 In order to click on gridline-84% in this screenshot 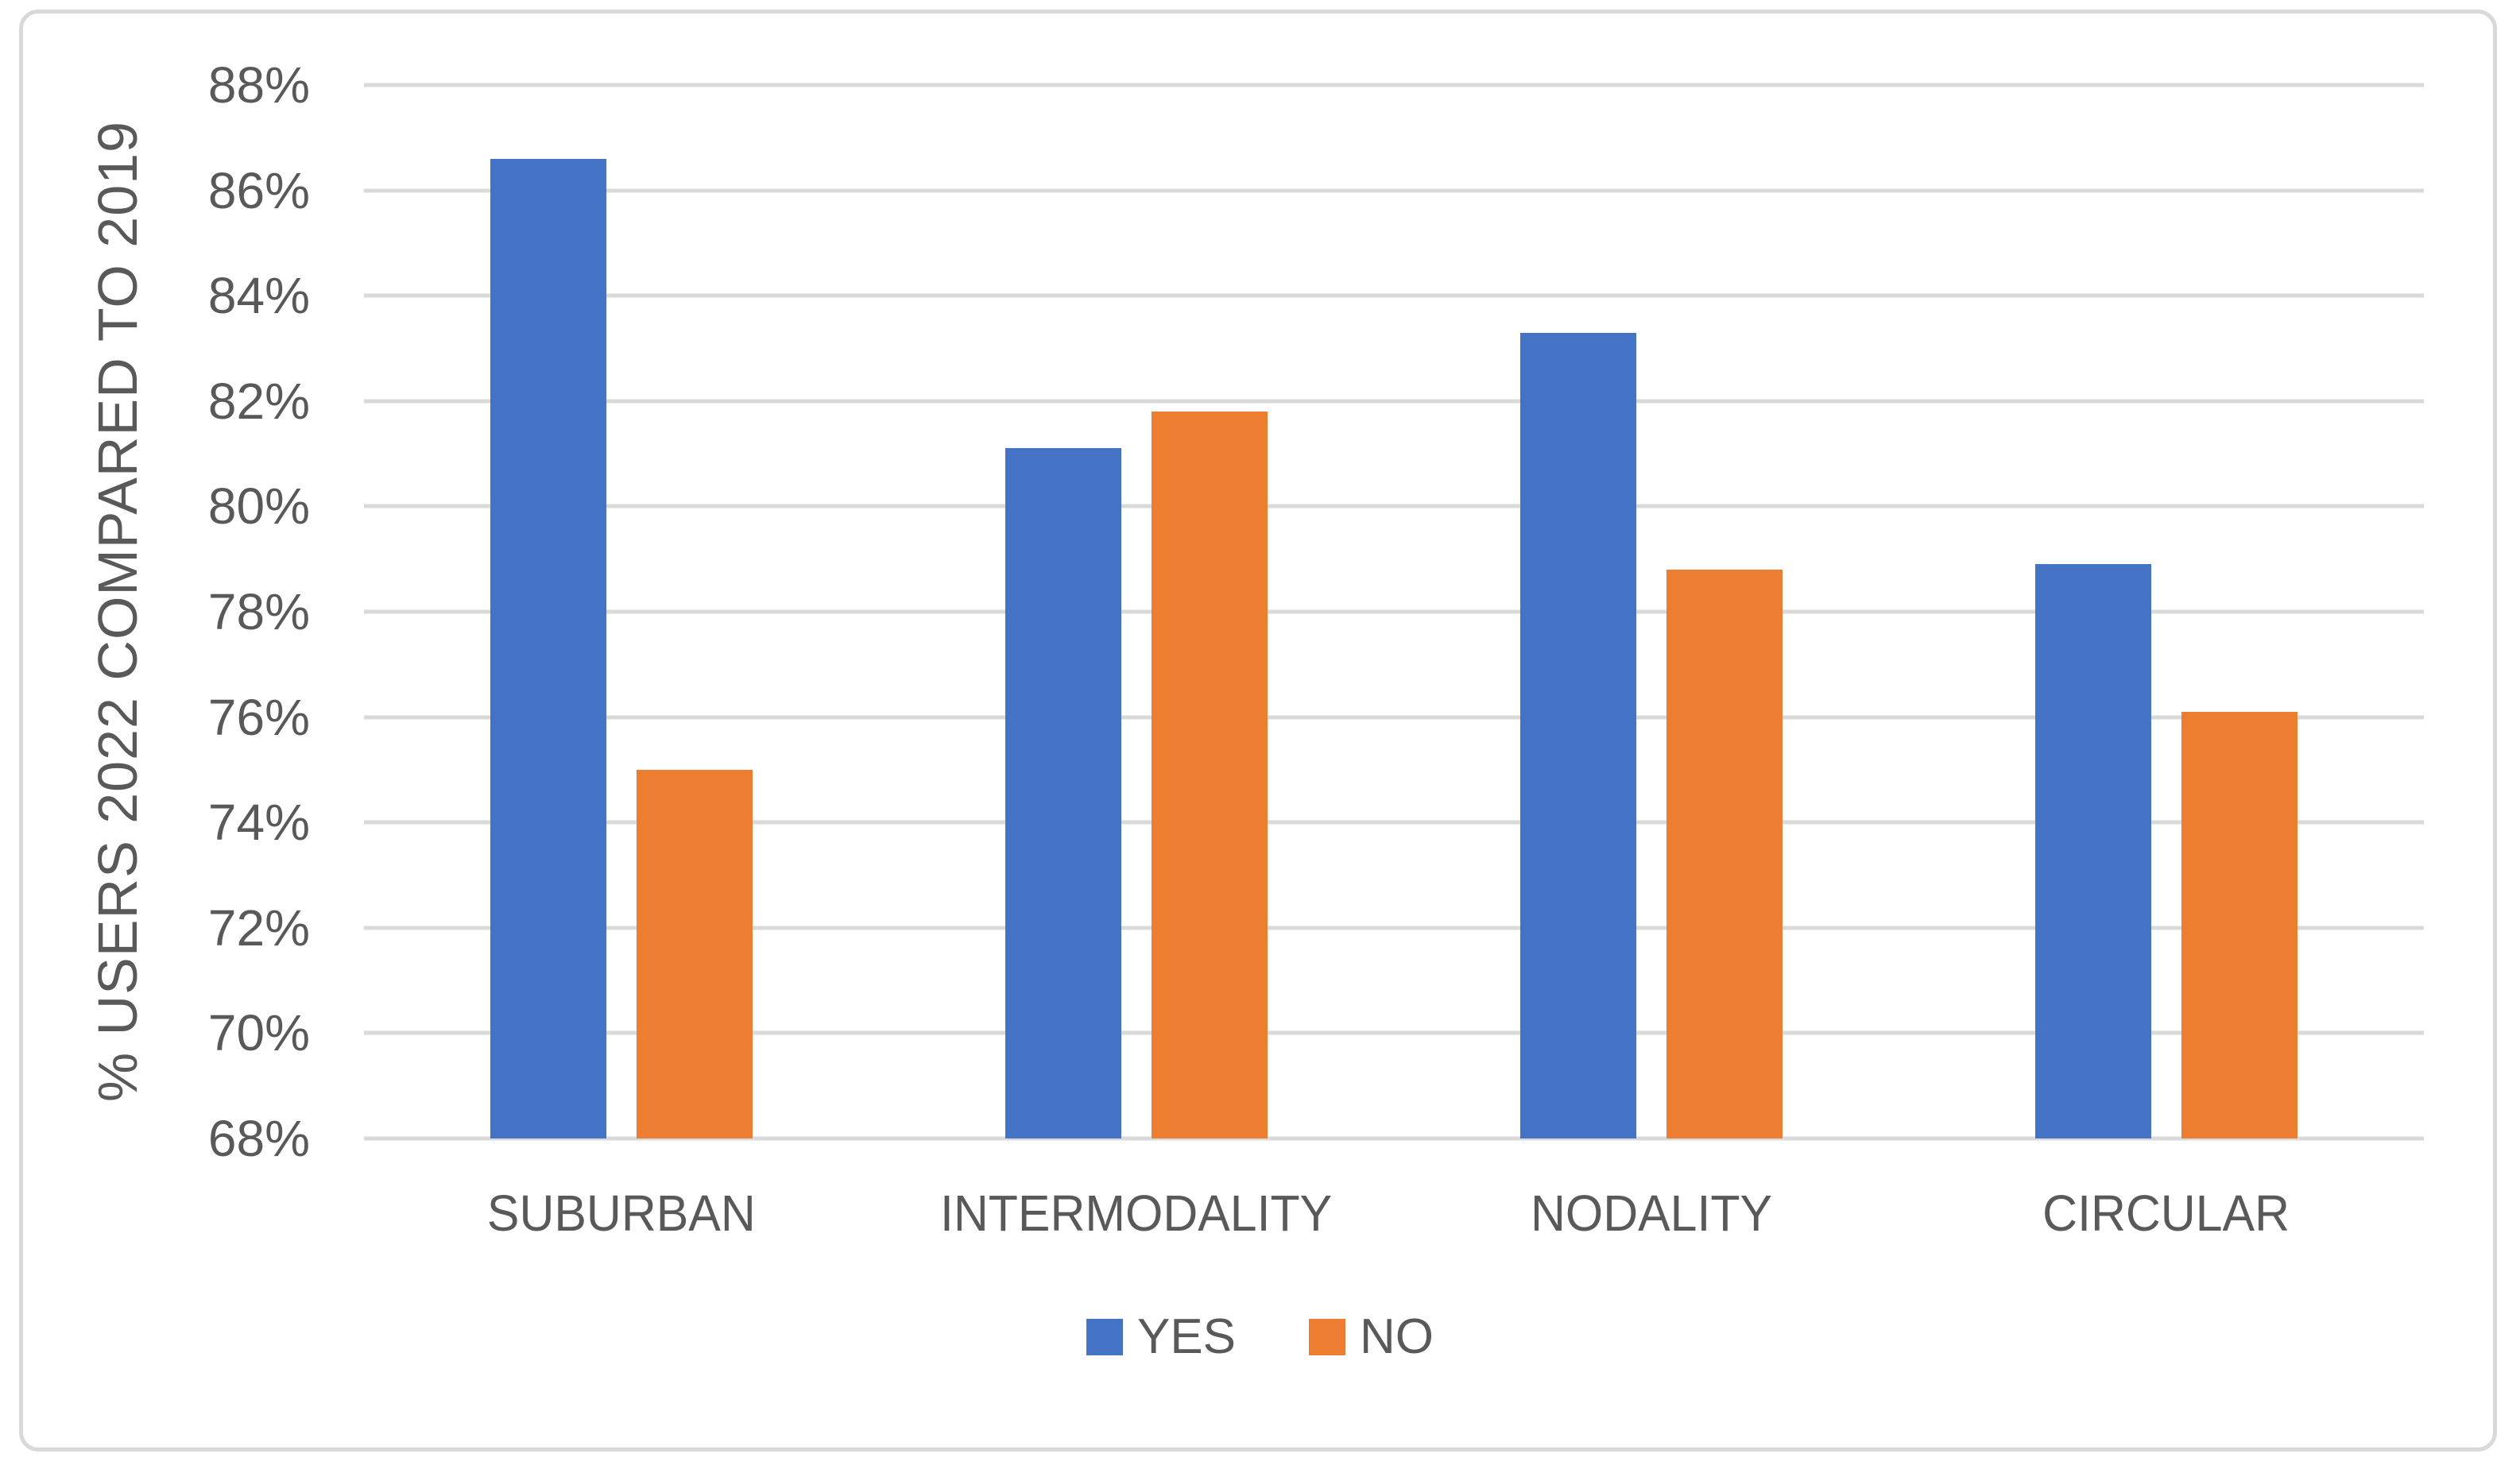, I will do `click(1394, 295)`.